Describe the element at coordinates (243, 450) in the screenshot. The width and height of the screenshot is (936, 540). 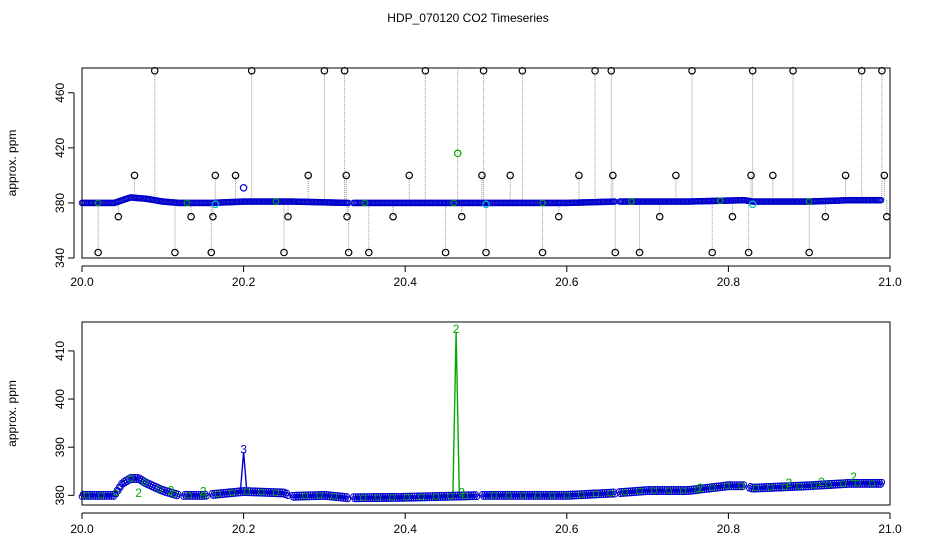
I see `flag-label: 3` at that location.